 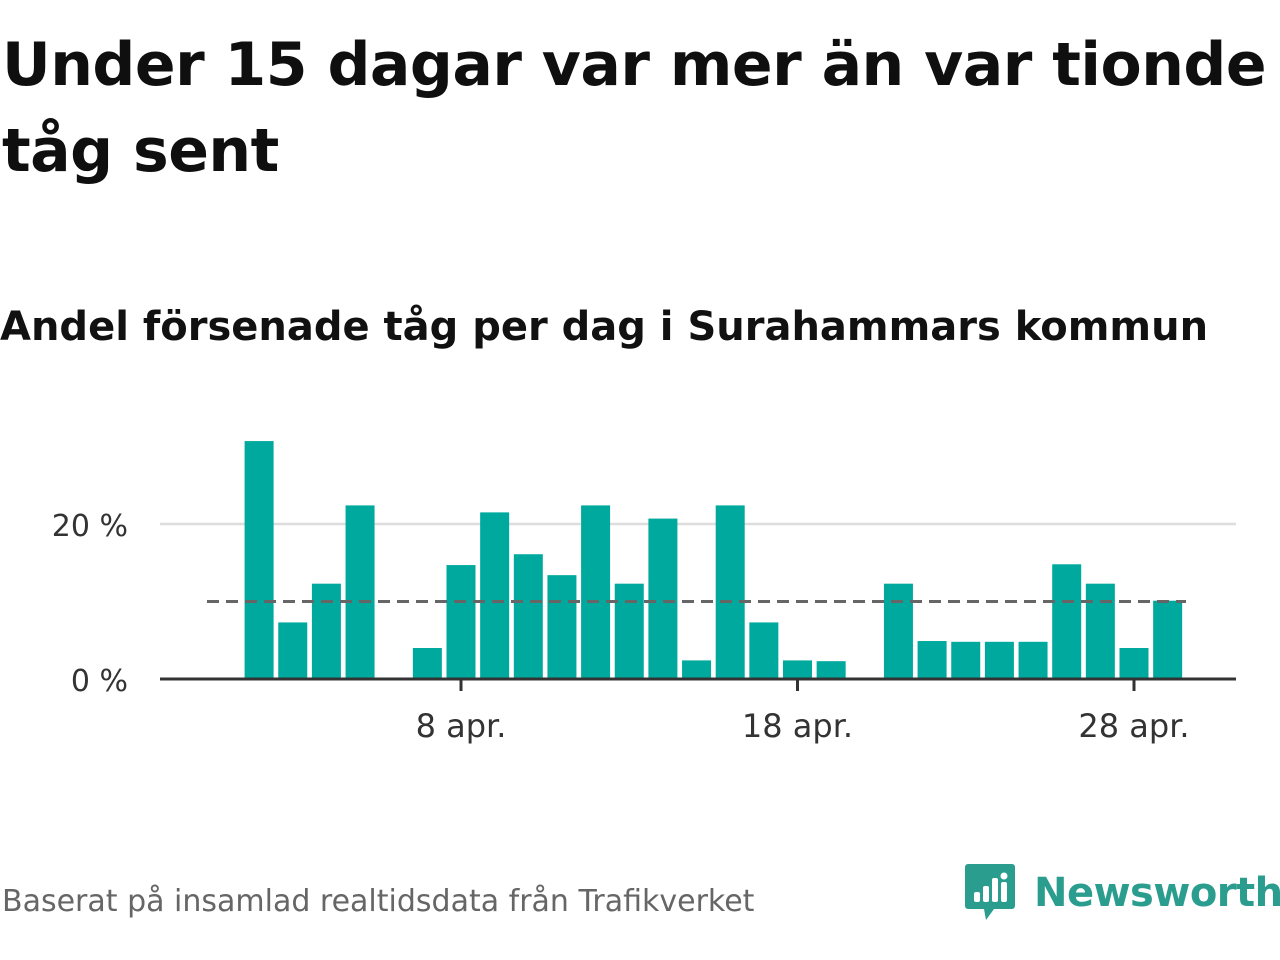 I want to click on brand-logo: Newsworthy, so click(x=1122, y=893).